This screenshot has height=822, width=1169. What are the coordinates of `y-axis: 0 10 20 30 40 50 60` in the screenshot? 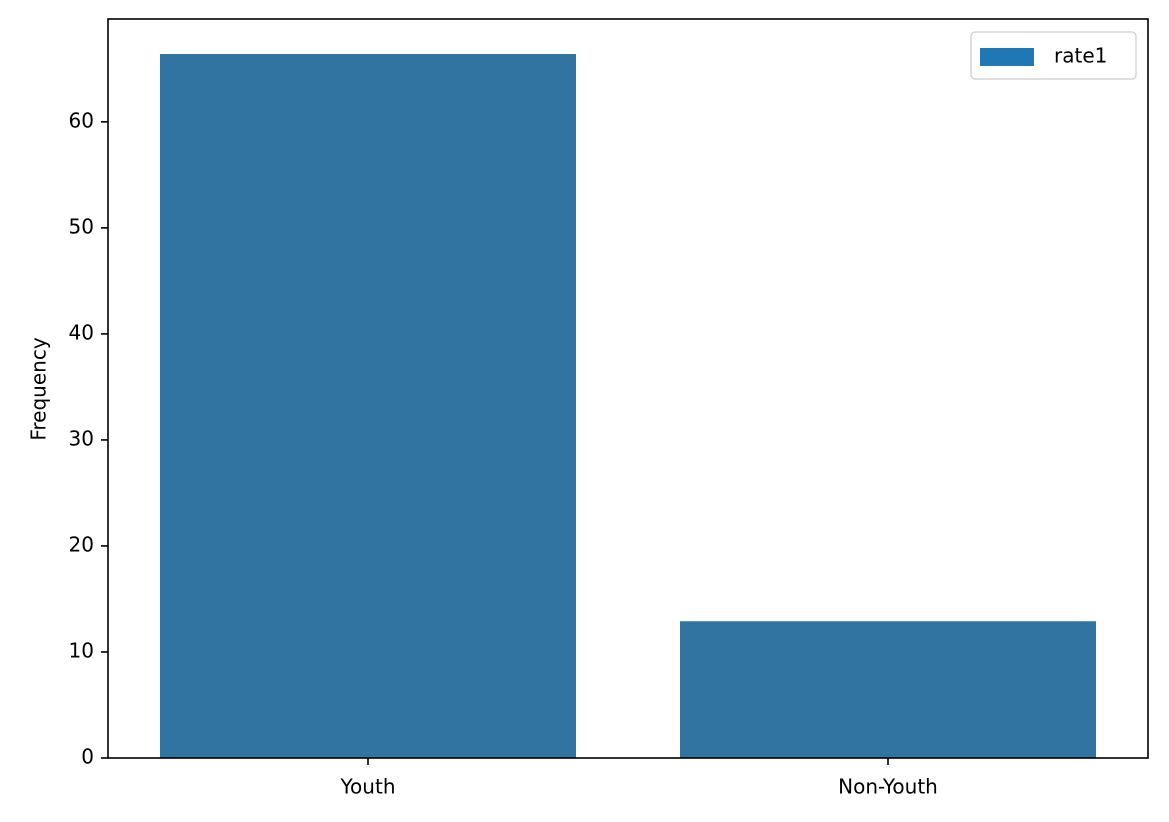 It's located at (88, 438).